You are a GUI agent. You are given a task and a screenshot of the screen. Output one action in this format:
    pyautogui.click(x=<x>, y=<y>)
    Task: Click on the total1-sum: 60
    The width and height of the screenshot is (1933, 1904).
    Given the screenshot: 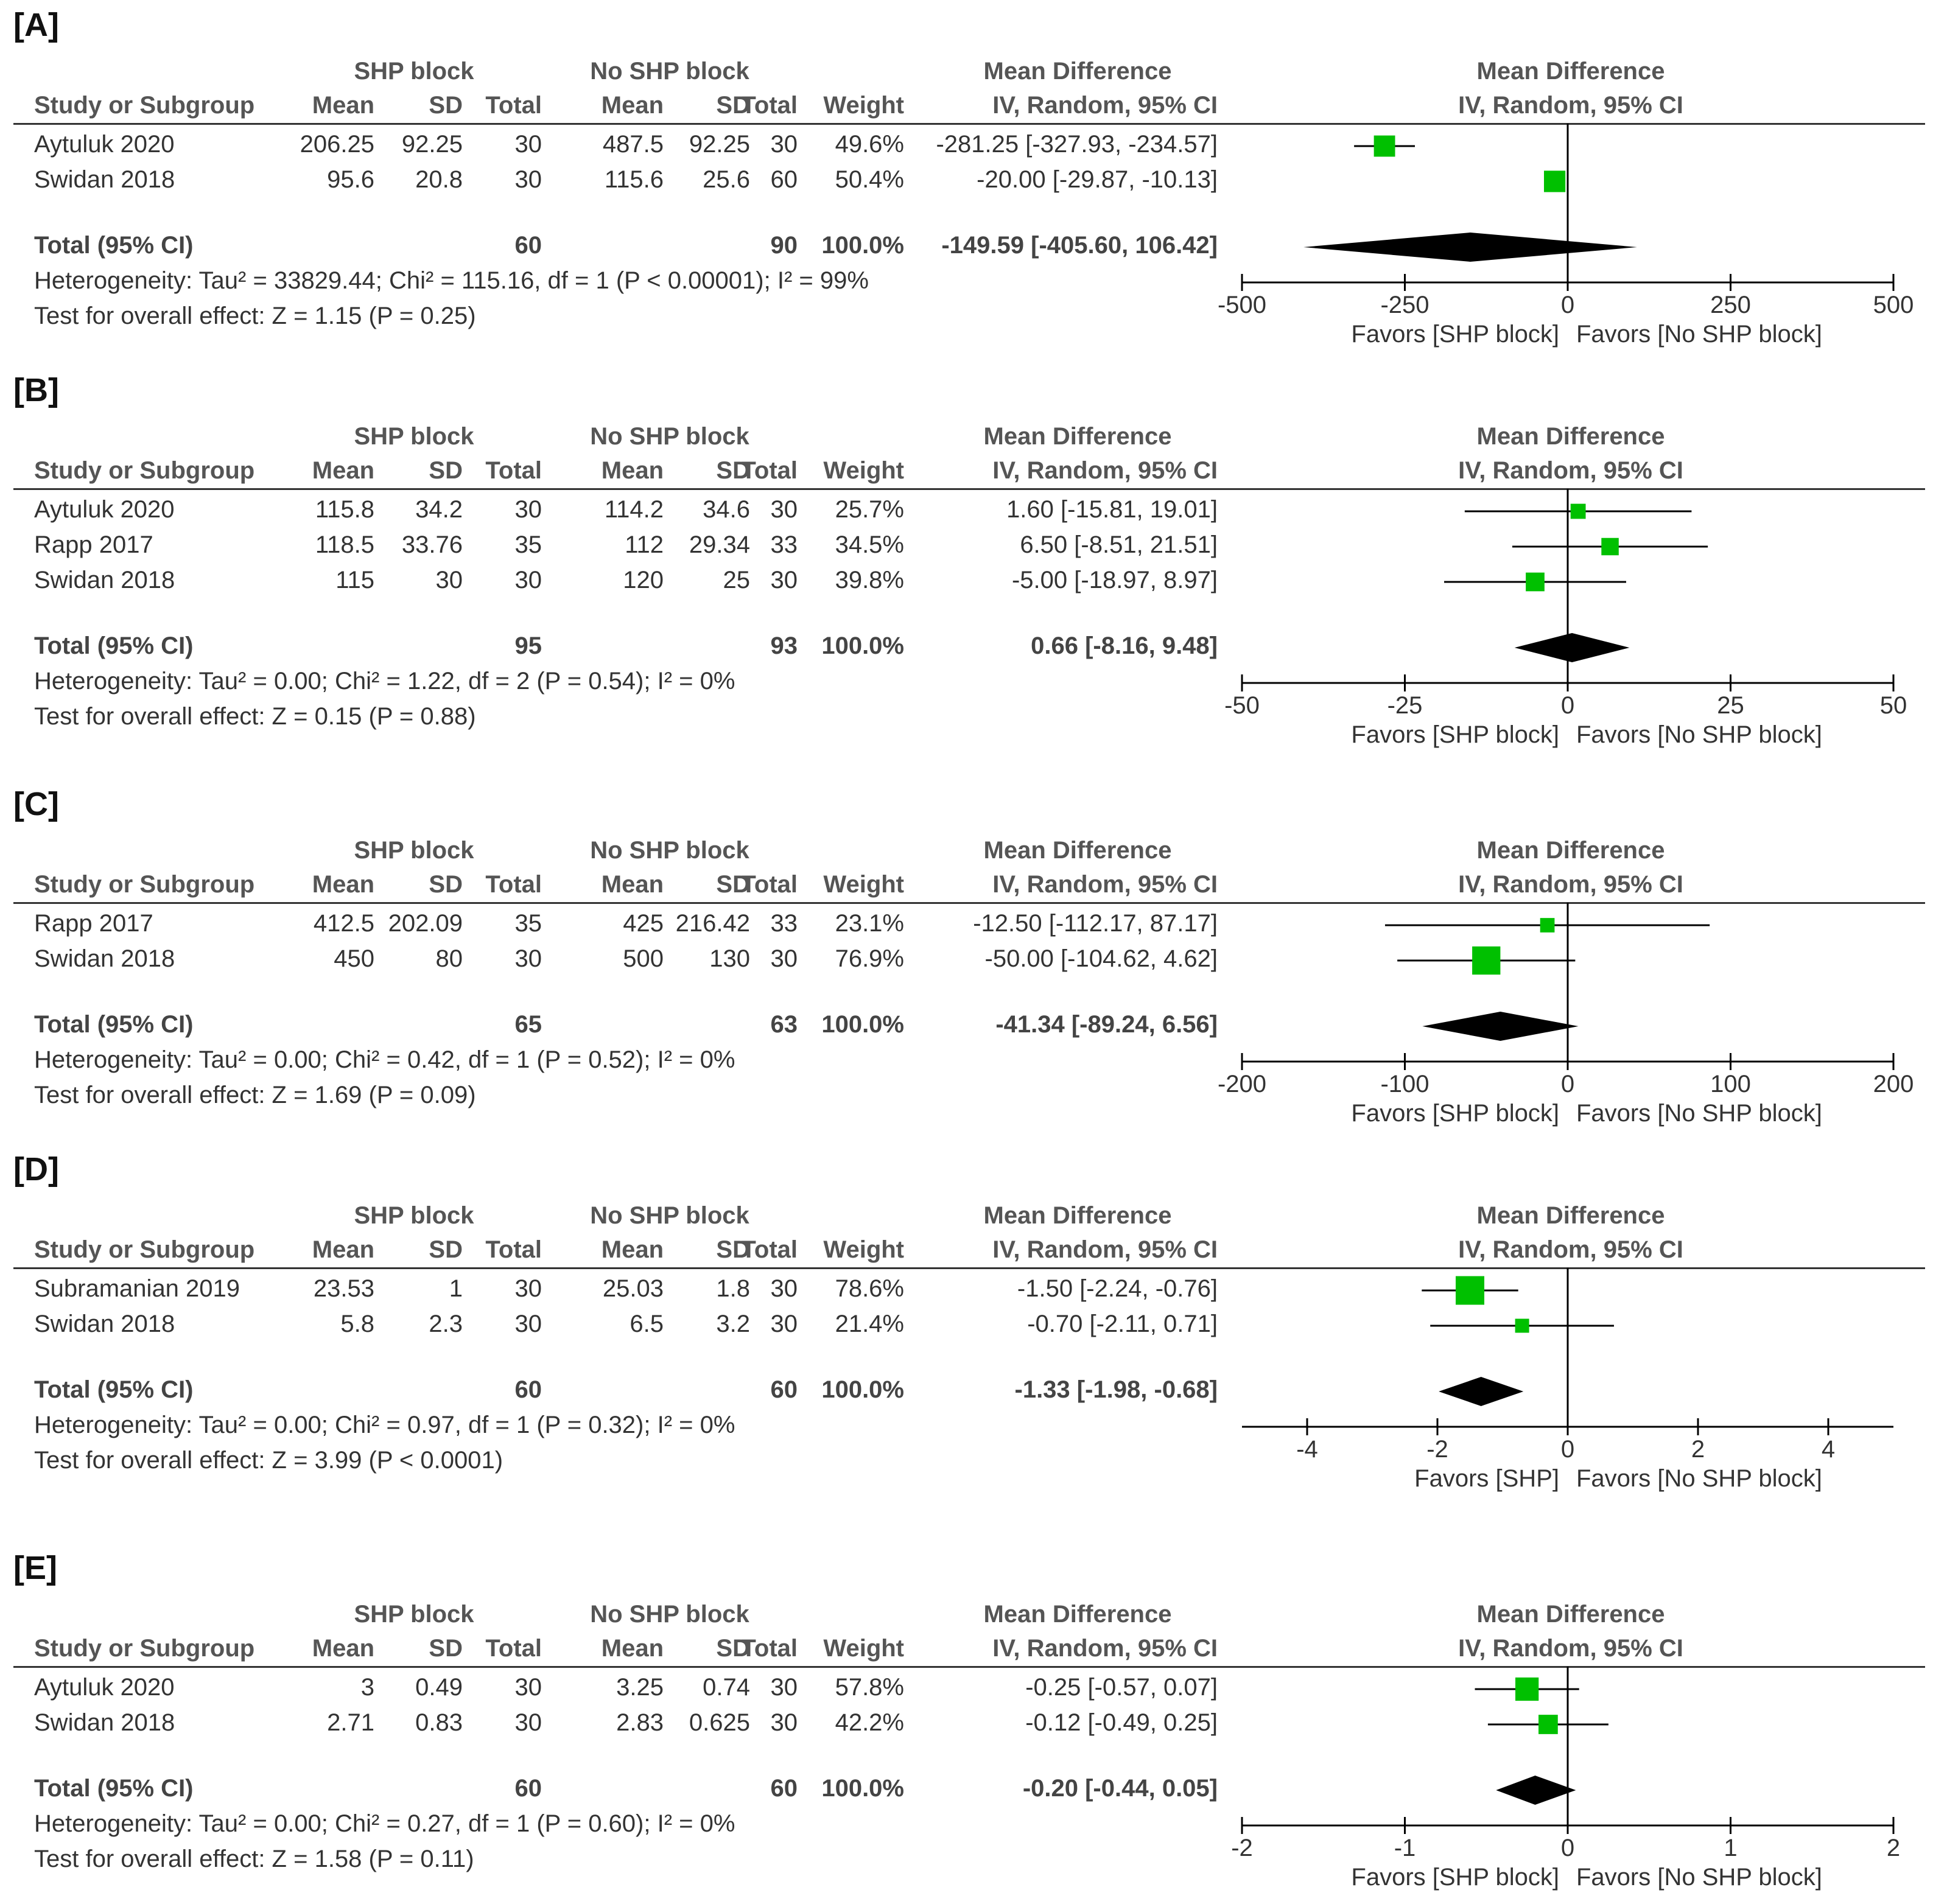 What is the action you would take?
    pyautogui.click(x=528, y=1788)
    